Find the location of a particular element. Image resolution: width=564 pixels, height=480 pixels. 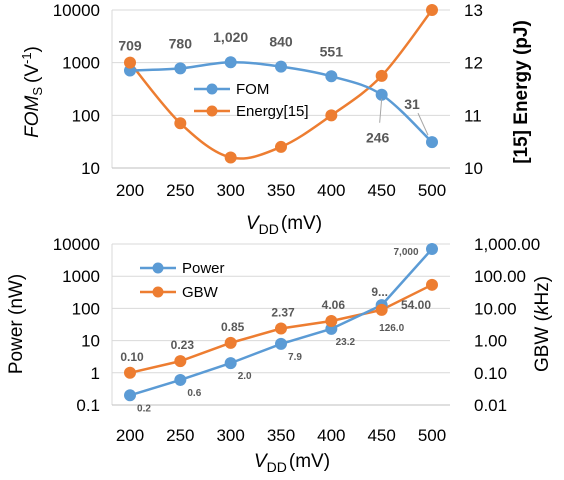

top-data-labels: 709 780 1,020 840 551 246 31 is located at coordinates (273, 87).